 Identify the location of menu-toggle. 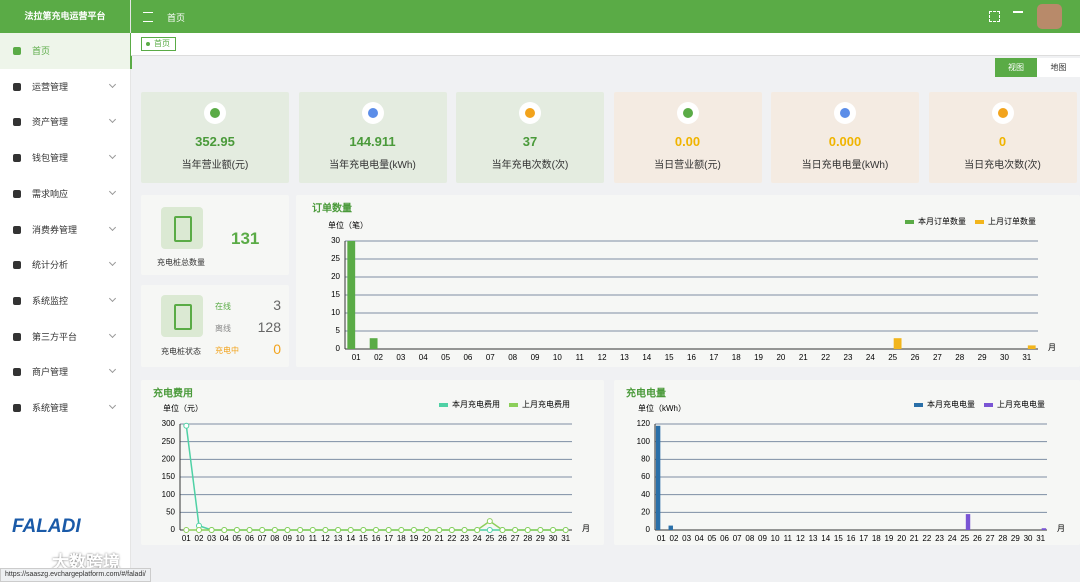
(148, 17).